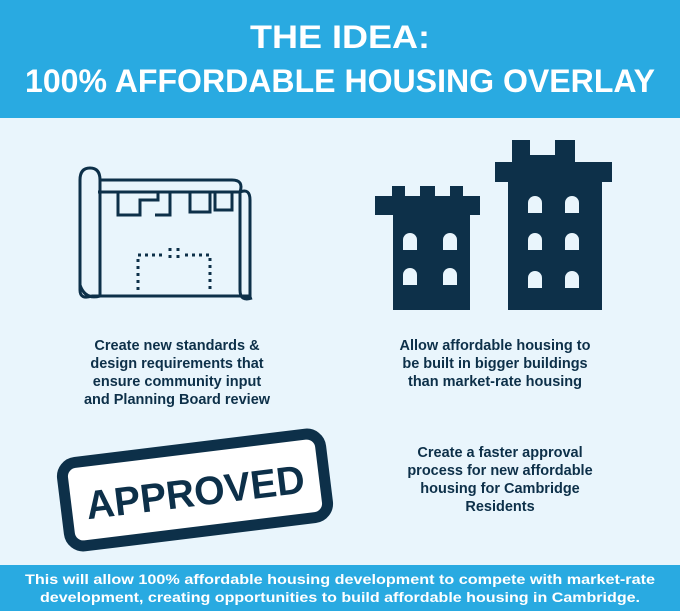 Image resolution: width=680 pixels, height=611 pixels. What do you see at coordinates (499, 471) in the screenshot?
I see `caption: process for new affordable` at bounding box center [499, 471].